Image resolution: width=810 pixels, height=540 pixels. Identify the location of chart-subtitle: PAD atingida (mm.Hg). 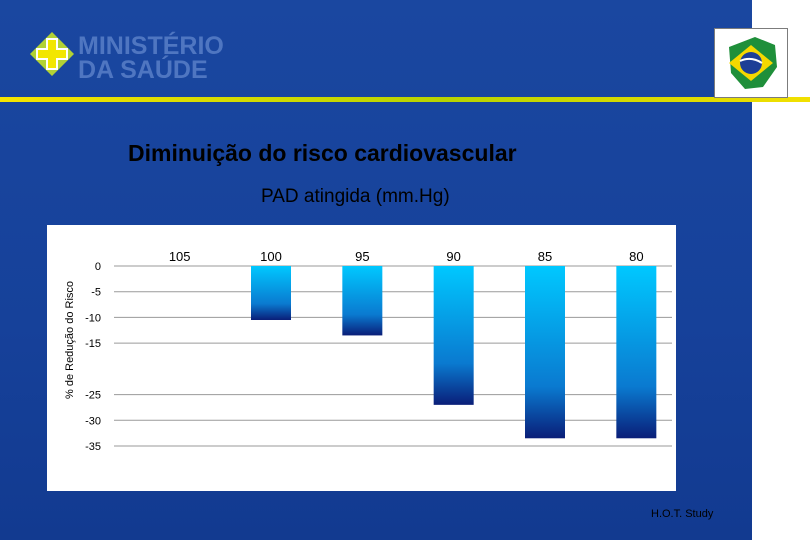
(355, 196).